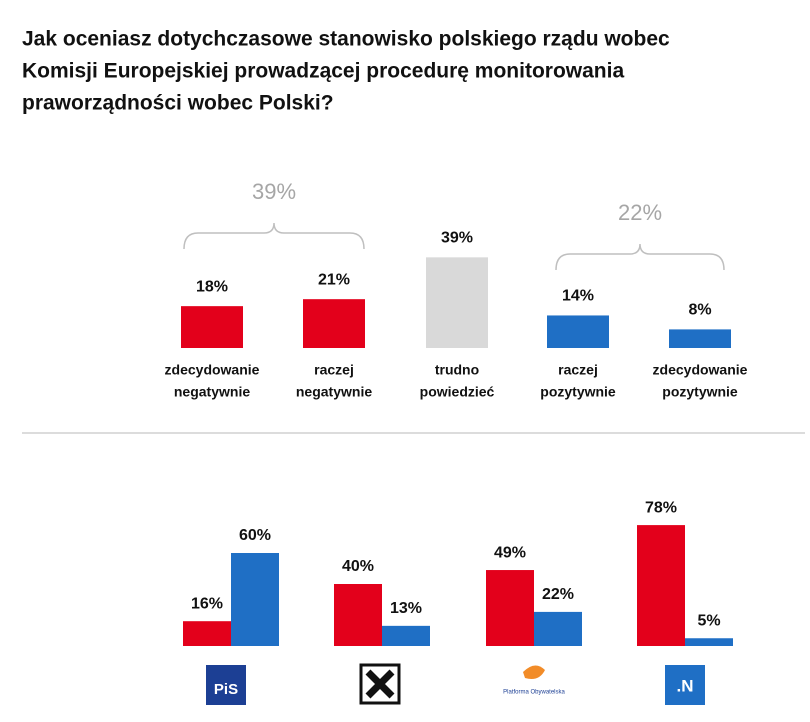  I want to click on bracket-label: 22%, so click(640, 212).